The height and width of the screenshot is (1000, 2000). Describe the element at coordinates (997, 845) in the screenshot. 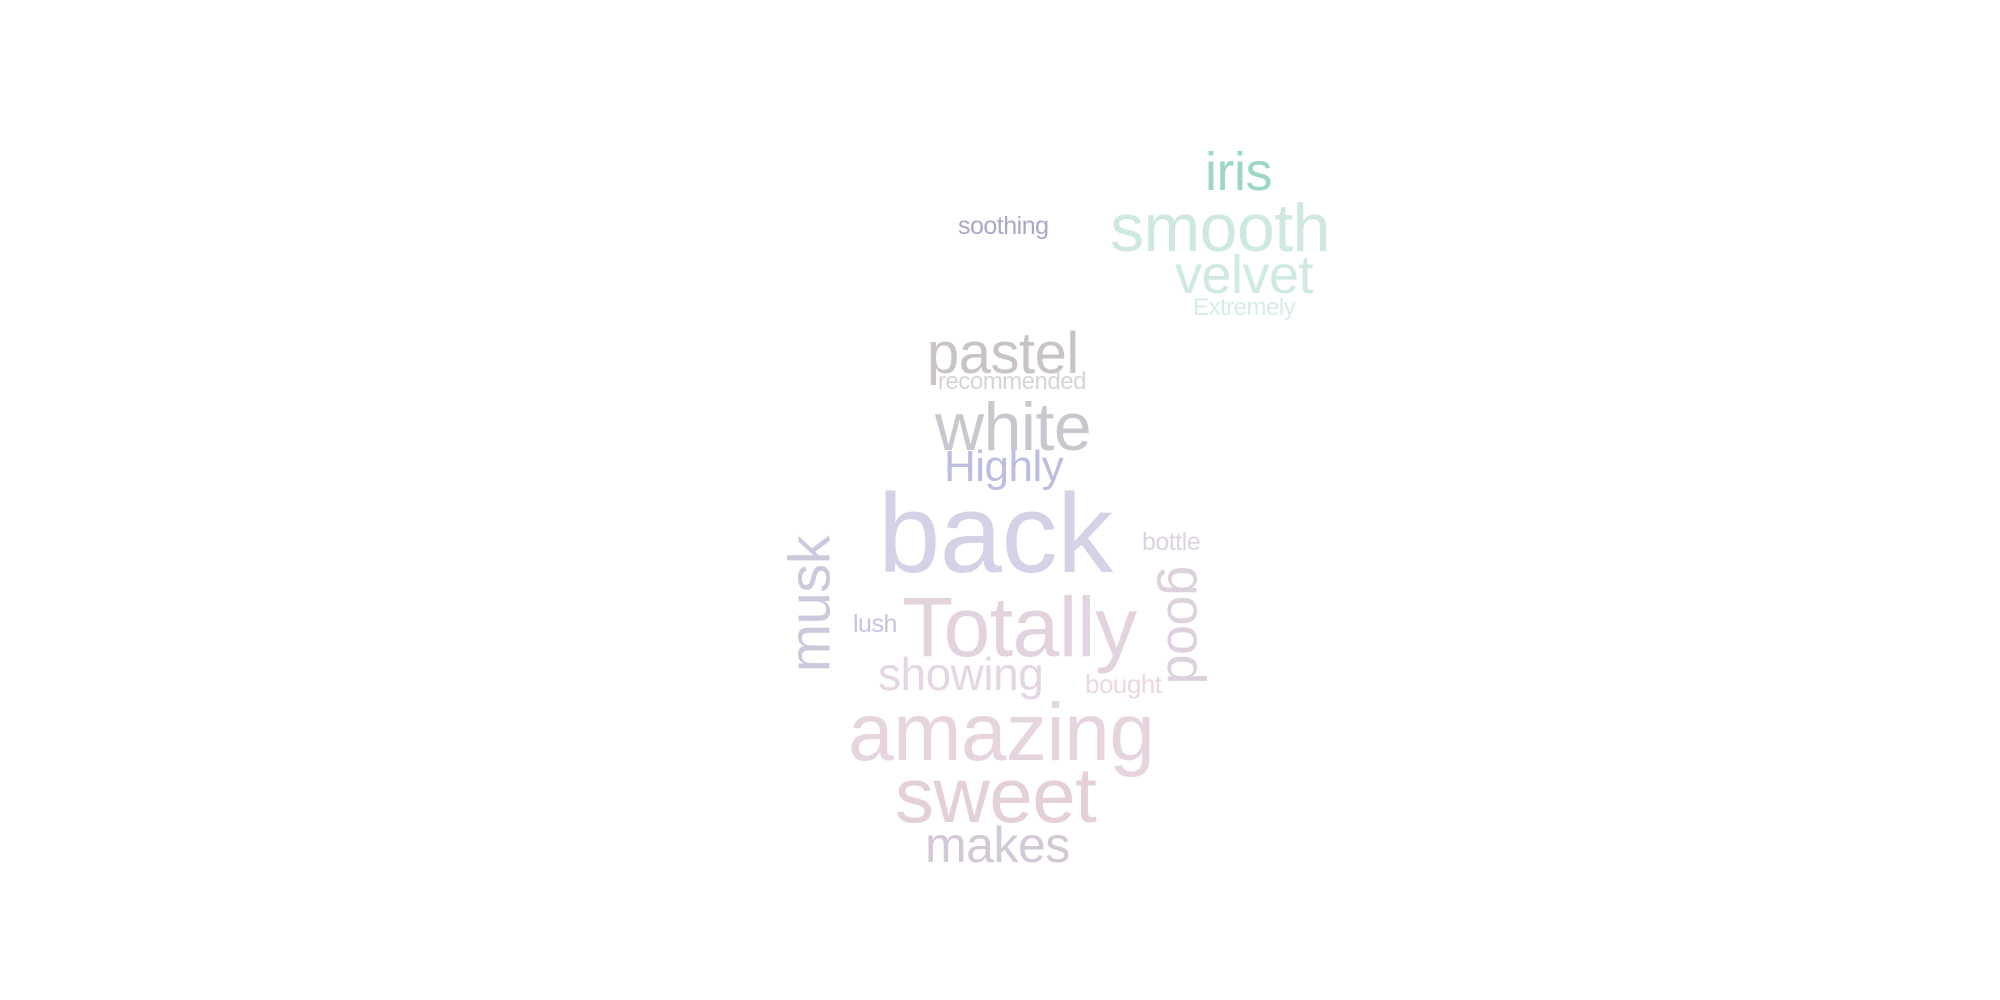

I see `word-makes: makes` at that location.